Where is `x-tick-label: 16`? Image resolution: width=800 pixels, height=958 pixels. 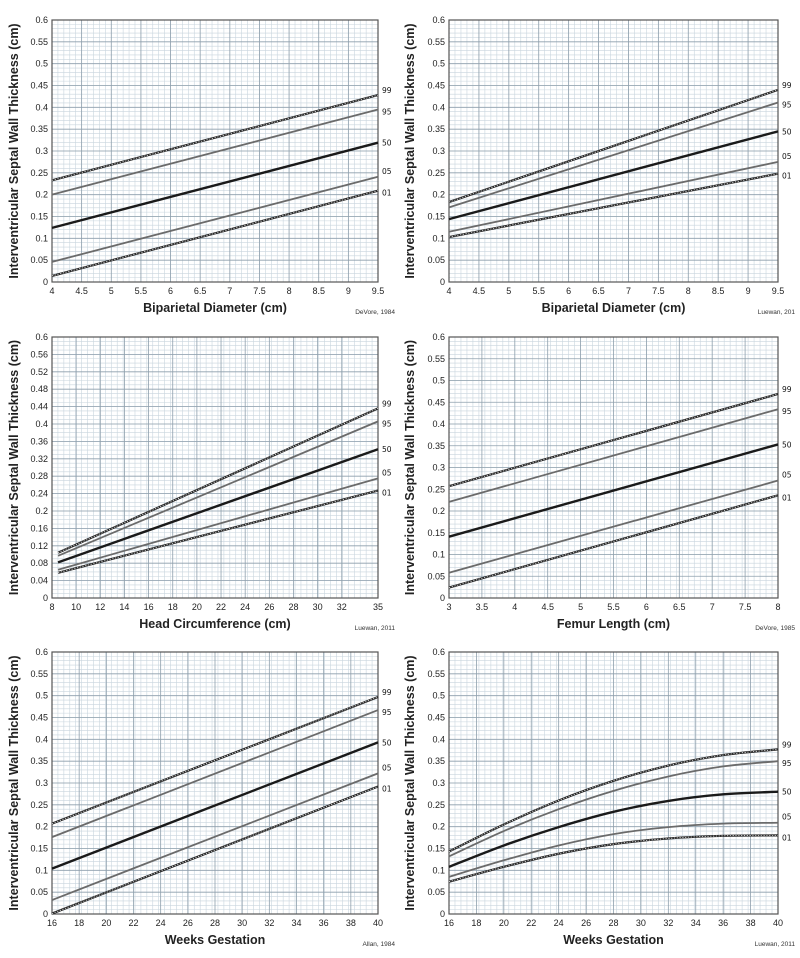 x-tick-label: 16 is located at coordinates (52, 923).